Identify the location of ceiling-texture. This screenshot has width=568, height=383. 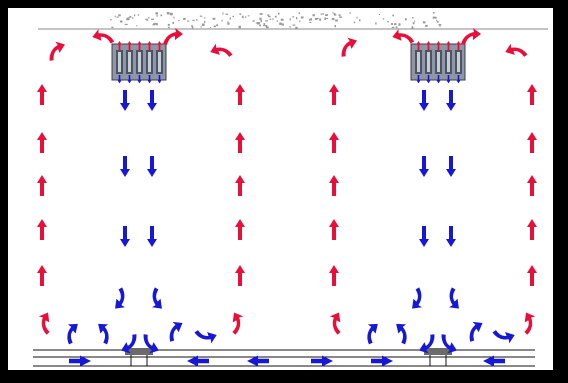
(276, 20).